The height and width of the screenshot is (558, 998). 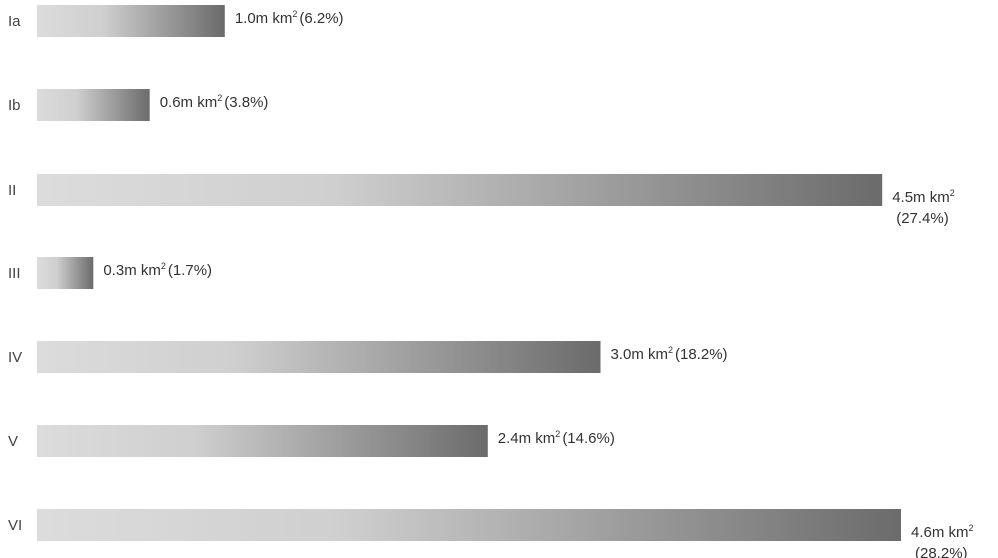 I want to click on value-label: 3.0m km2 (18.2%), so click(x=668, y=354).